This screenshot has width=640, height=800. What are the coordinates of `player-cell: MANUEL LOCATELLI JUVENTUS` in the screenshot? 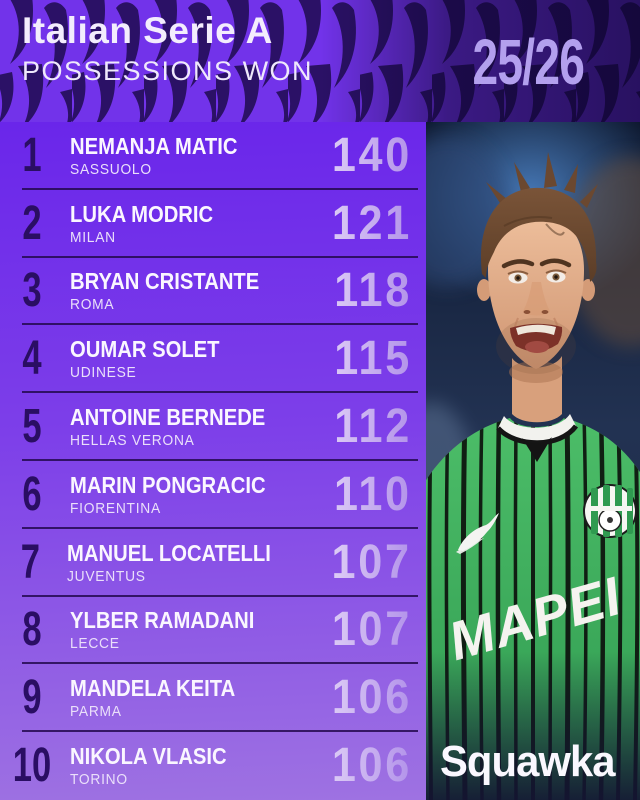 It's located at (180, 562).